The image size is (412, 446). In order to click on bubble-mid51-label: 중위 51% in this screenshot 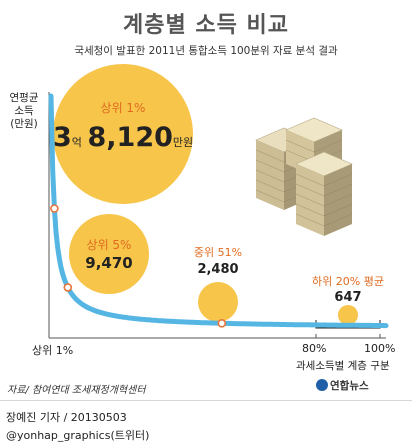, I will do `click(218, 252)`.